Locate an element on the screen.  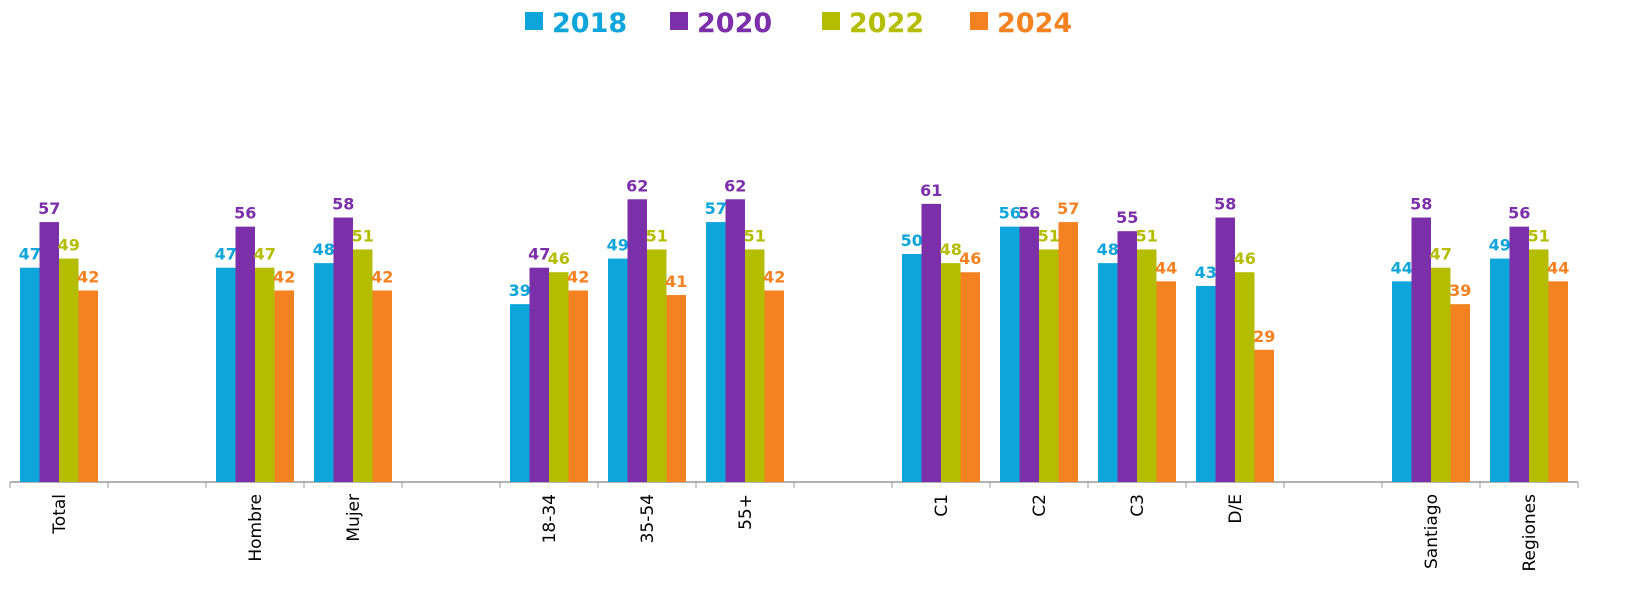
x-tick-label: 35-54 is located at coordinates (648, 518).